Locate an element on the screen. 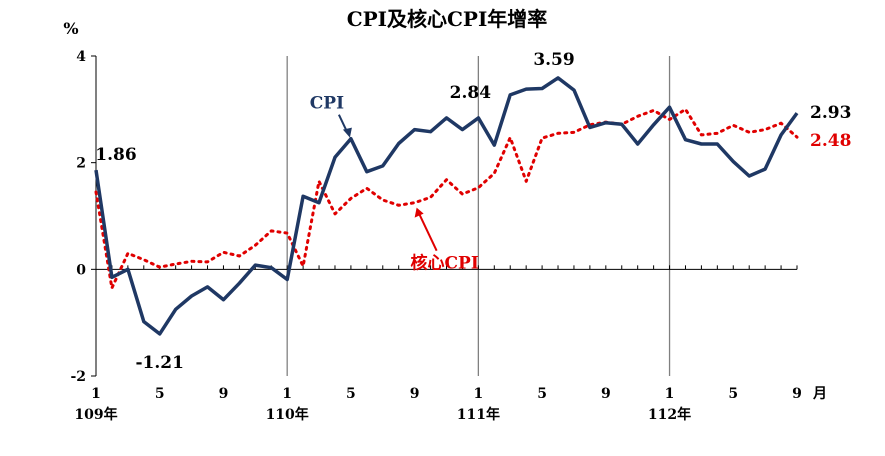 The image size is (885, 456). core-cpi-callout-arrowhead is located at coordinates (419, 212).